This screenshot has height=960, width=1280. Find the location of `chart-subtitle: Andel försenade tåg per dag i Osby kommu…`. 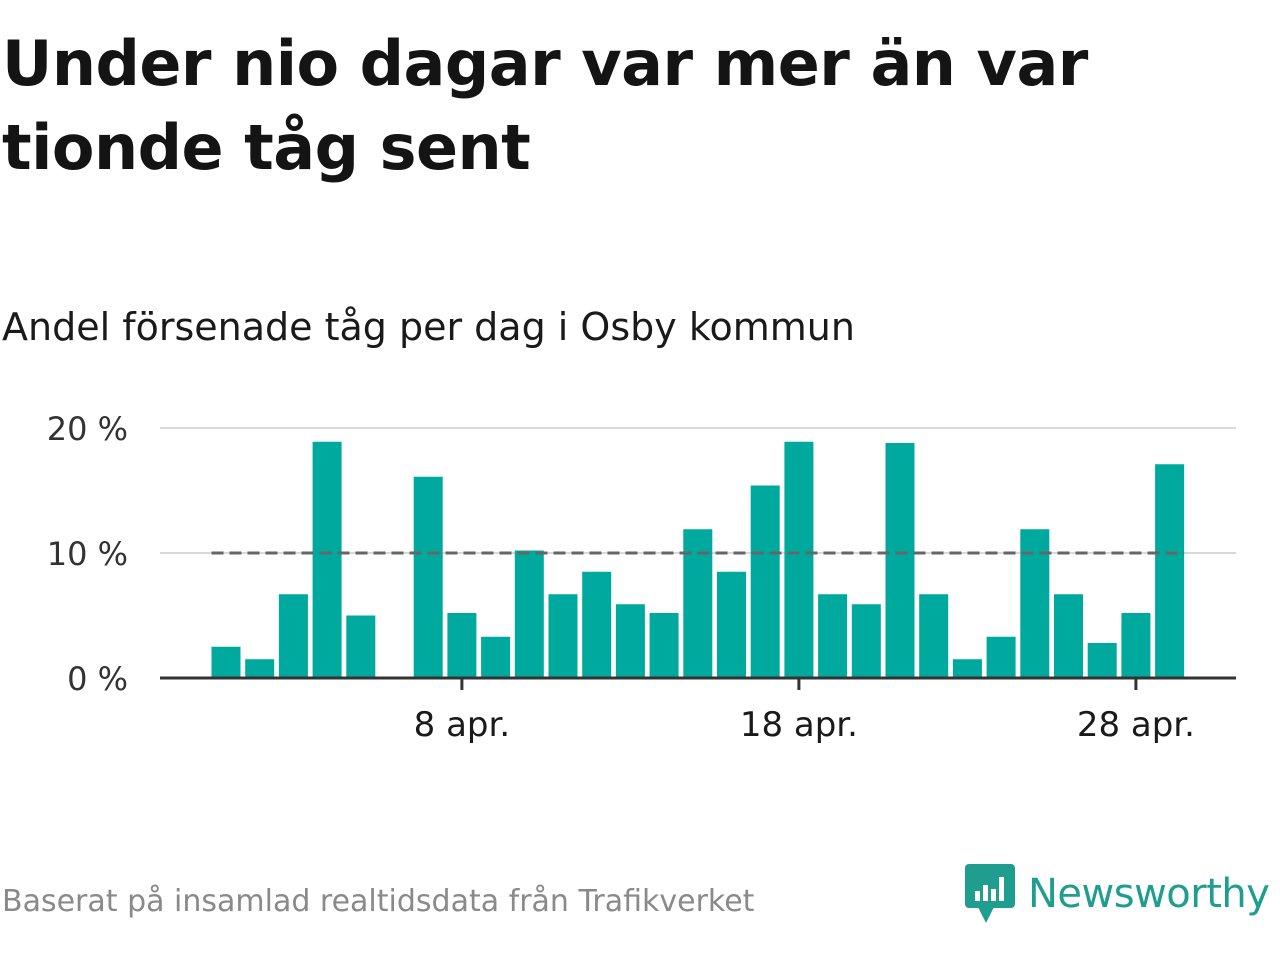

chart-subtitle: Andel försenade tåg per dag i Osby kommu… is located at coordinates (428, 327).